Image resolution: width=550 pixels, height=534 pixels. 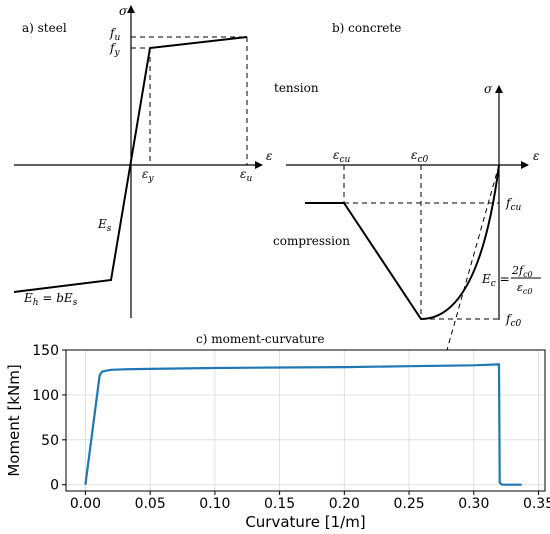 What do you see at coordinates (50, 441) in the screenshot?
I see `y-tick-label: 50` at bounding box center [50, 441].